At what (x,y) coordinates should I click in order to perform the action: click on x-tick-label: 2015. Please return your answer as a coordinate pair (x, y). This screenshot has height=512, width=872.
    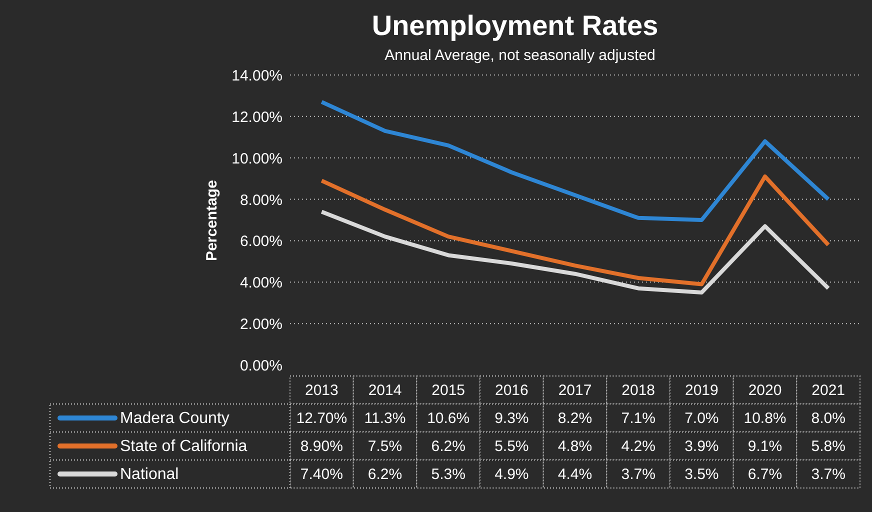
    Looking at the image, I should click on (449, 390).